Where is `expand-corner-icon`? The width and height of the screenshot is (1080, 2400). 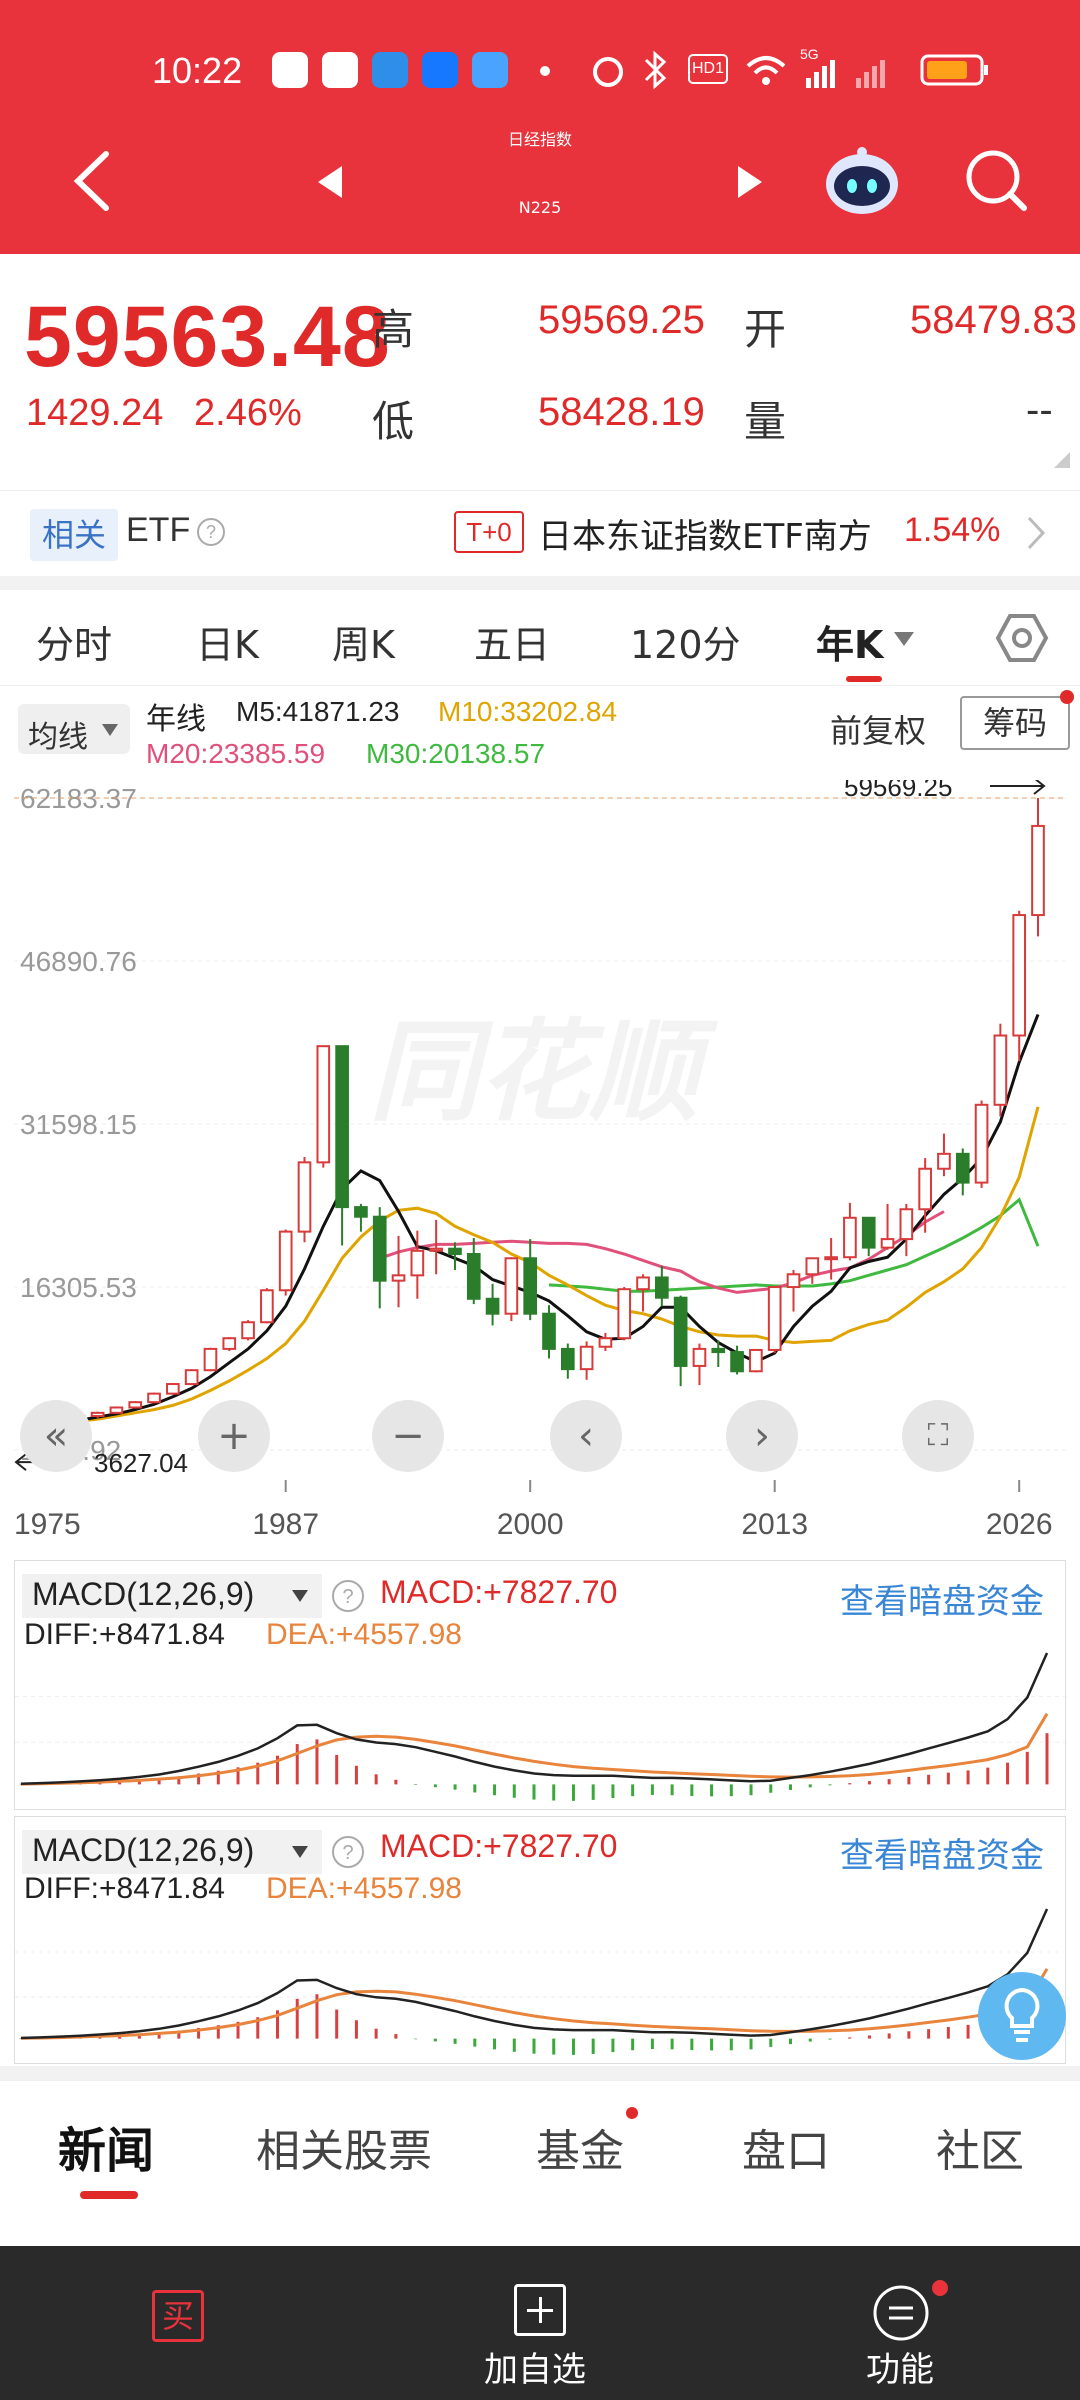 expand-corner-icon is located at coordinates (1062, 460).